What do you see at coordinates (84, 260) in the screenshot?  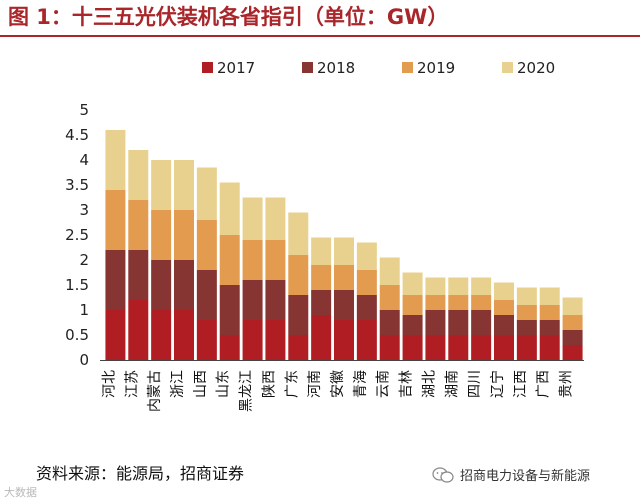 I see `y-tick-label: 2` at bounding box center [84, 260].